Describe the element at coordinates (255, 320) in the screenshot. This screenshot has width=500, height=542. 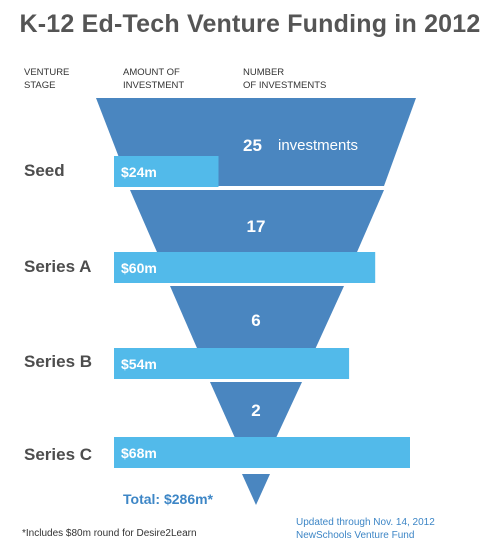
I see `count-label-series-b: 6` at that location.